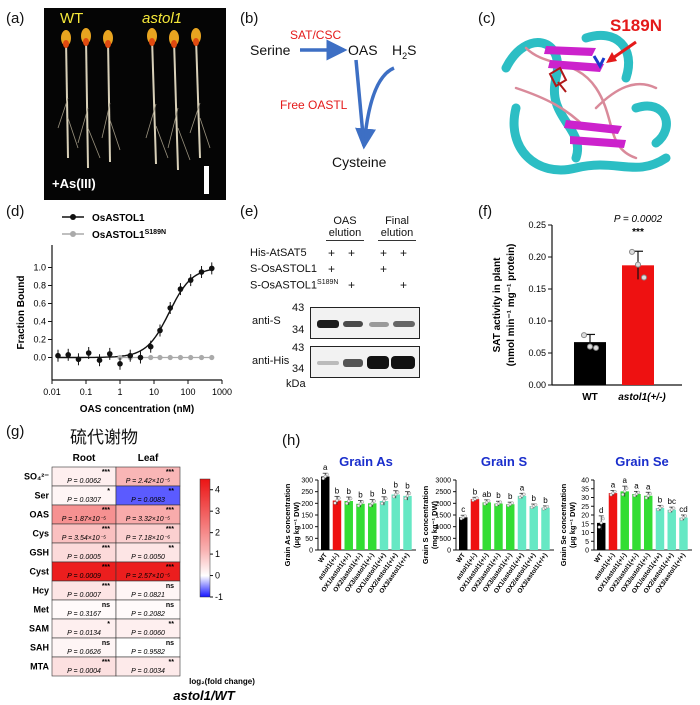 This screenshot has height=705, width=700. Describe the element at coordinates (217, 490) in the screenshot. I see `colorbar-tick: 4` at that location.